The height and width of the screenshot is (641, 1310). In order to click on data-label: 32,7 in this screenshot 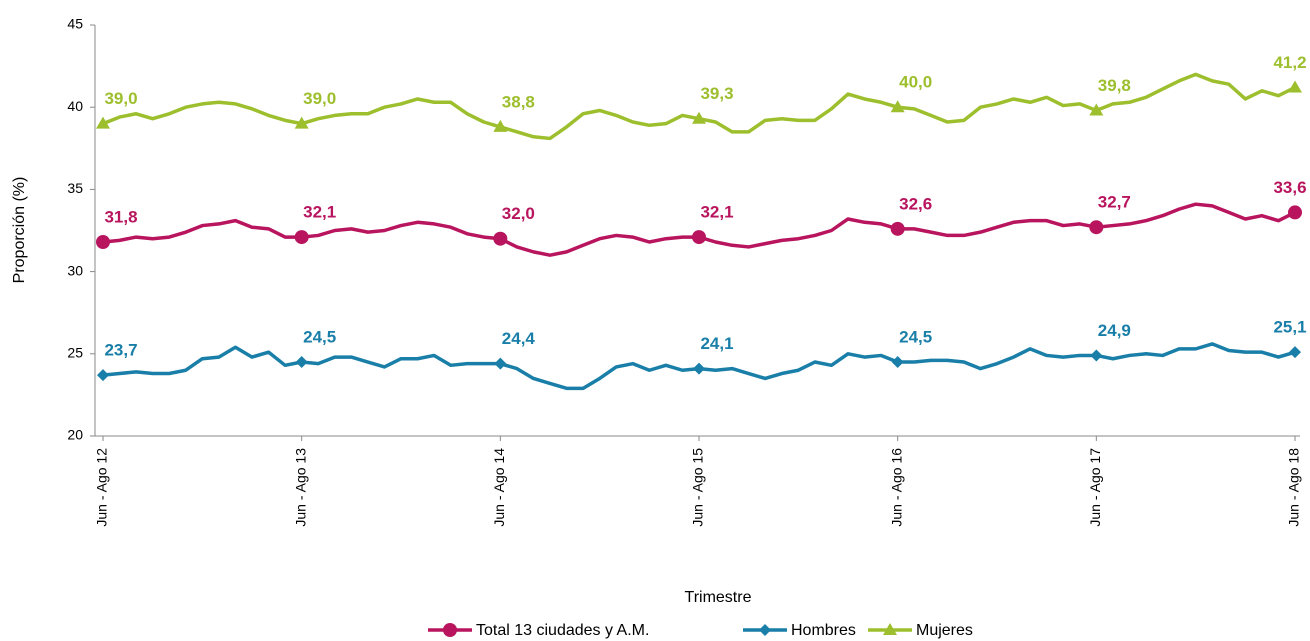, I will do `click(1114, 202)`.